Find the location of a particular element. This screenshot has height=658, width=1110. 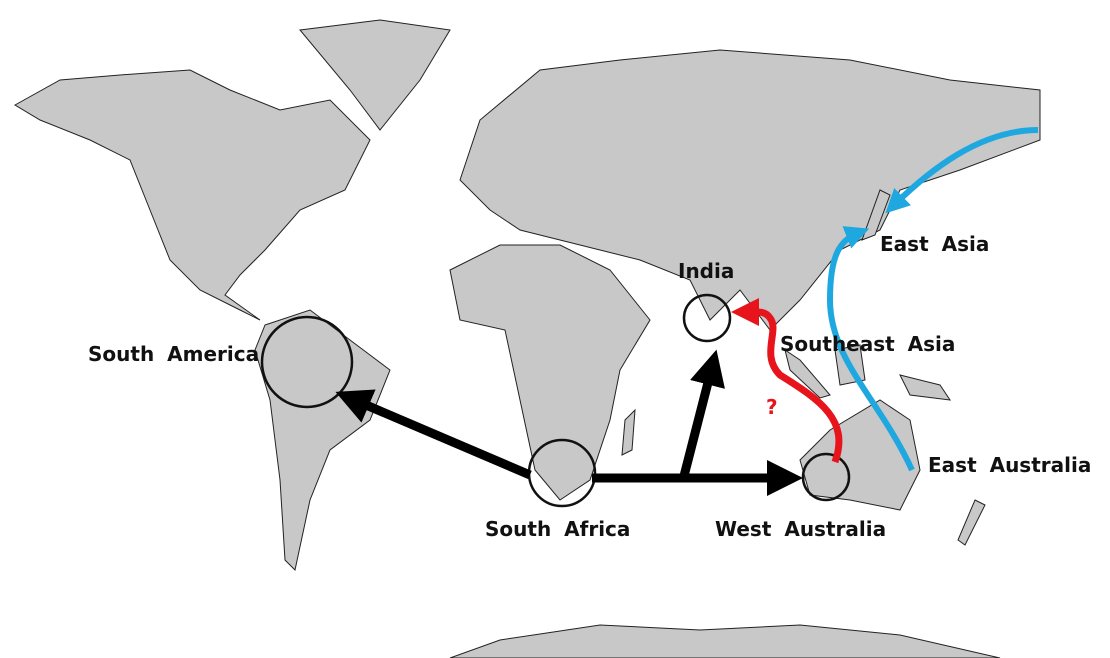

blue-route-south is located at coordinates (870, 349).